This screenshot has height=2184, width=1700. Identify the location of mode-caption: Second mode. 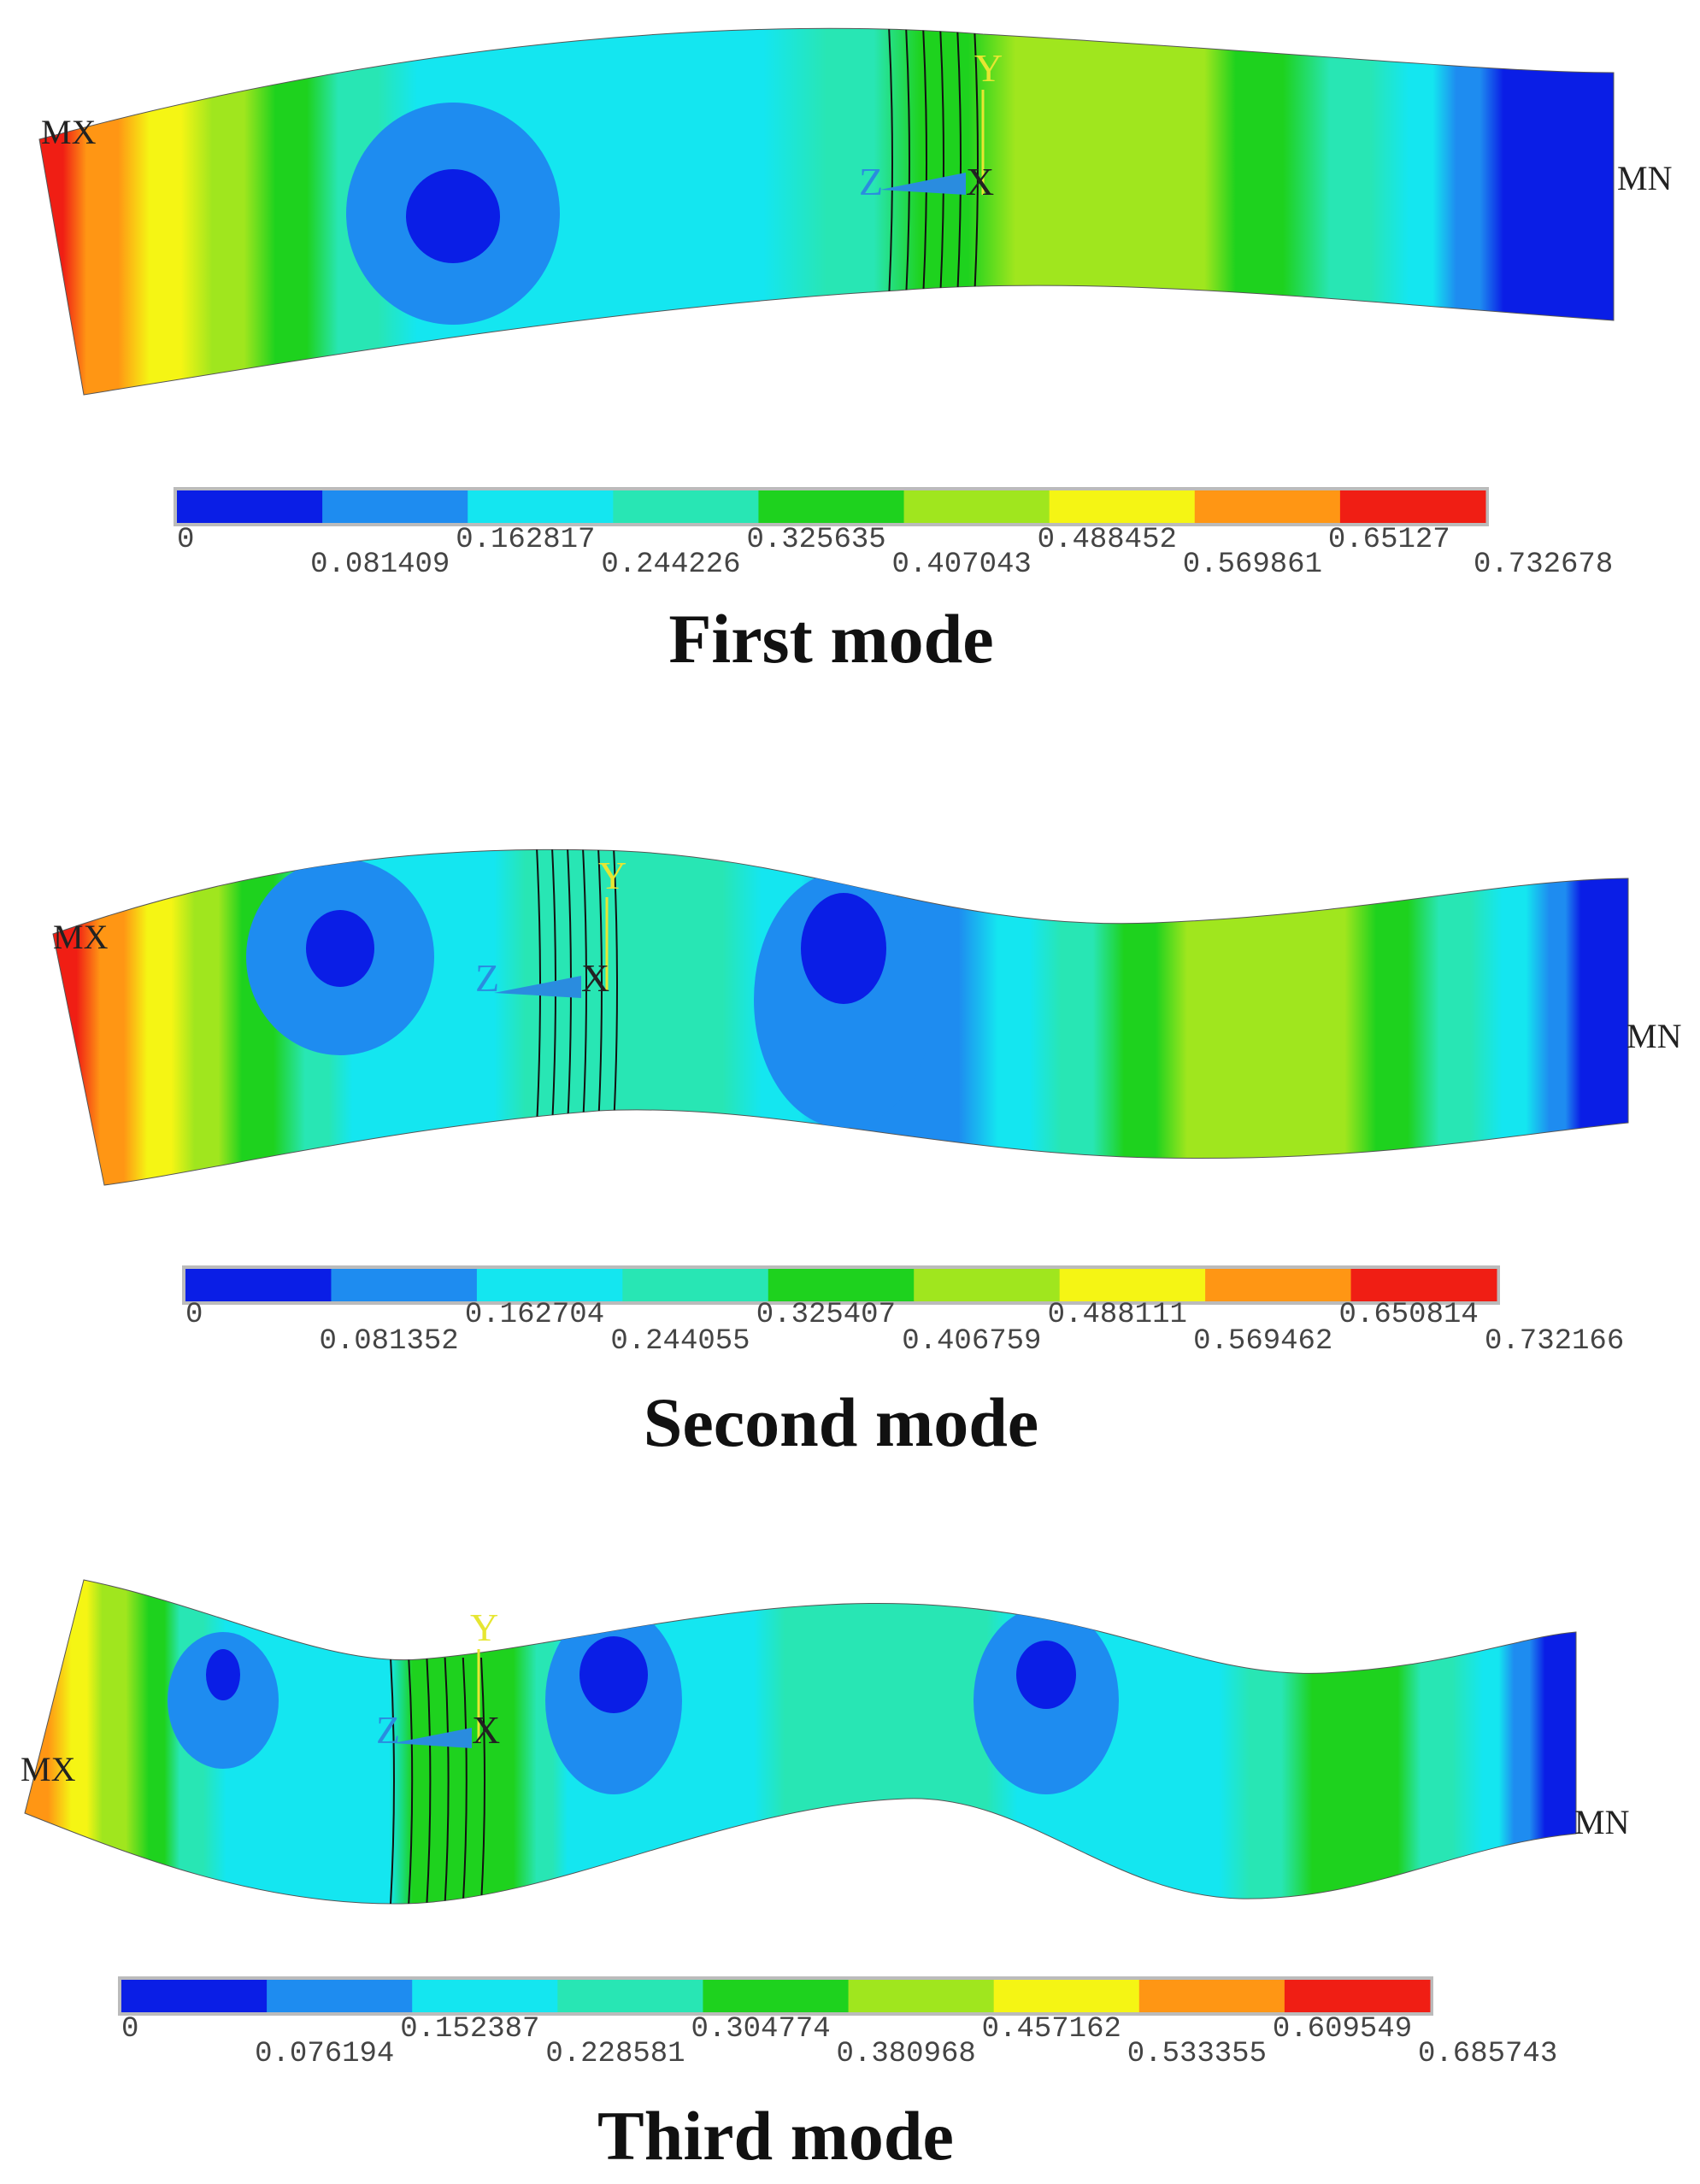
(841, 1422).